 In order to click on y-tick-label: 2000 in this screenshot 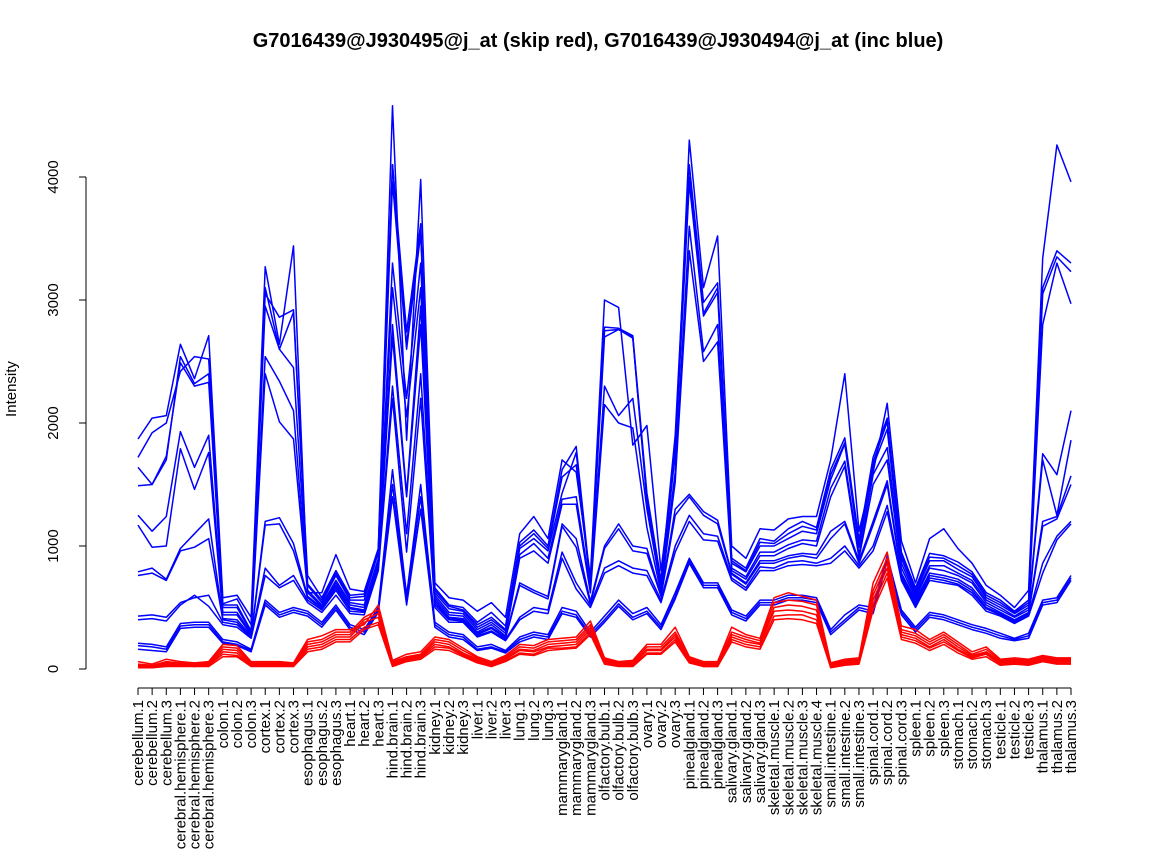, I will do `click(53, 422)`.